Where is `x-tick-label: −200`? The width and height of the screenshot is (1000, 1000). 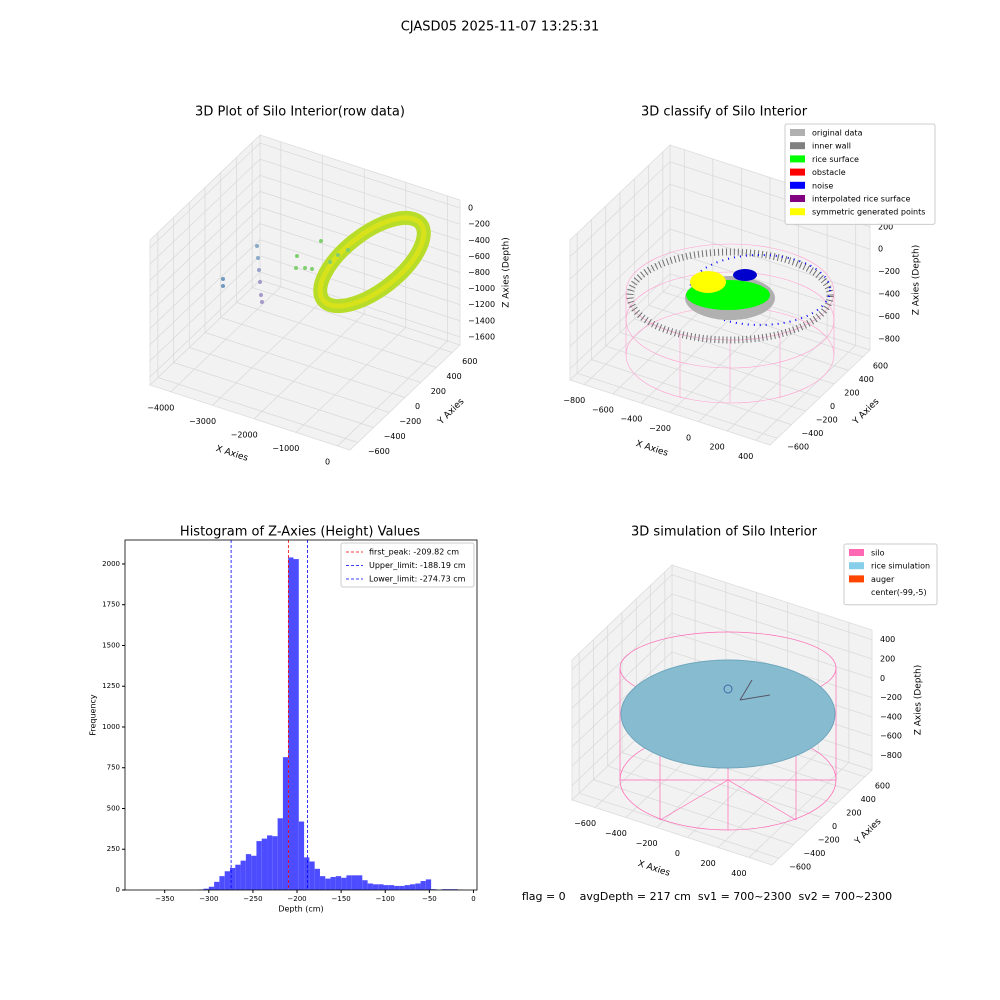 x-tick-label: −200 is located at coordinates (296, 899).